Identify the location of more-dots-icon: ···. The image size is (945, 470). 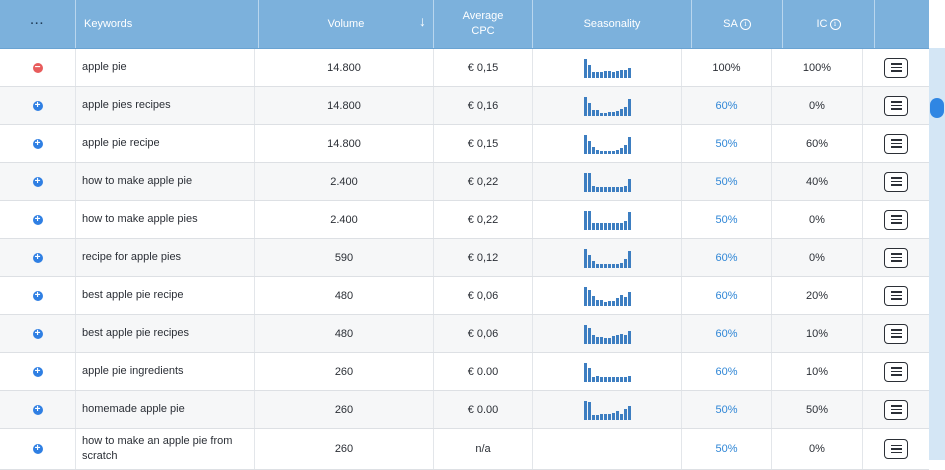
(37, 23).